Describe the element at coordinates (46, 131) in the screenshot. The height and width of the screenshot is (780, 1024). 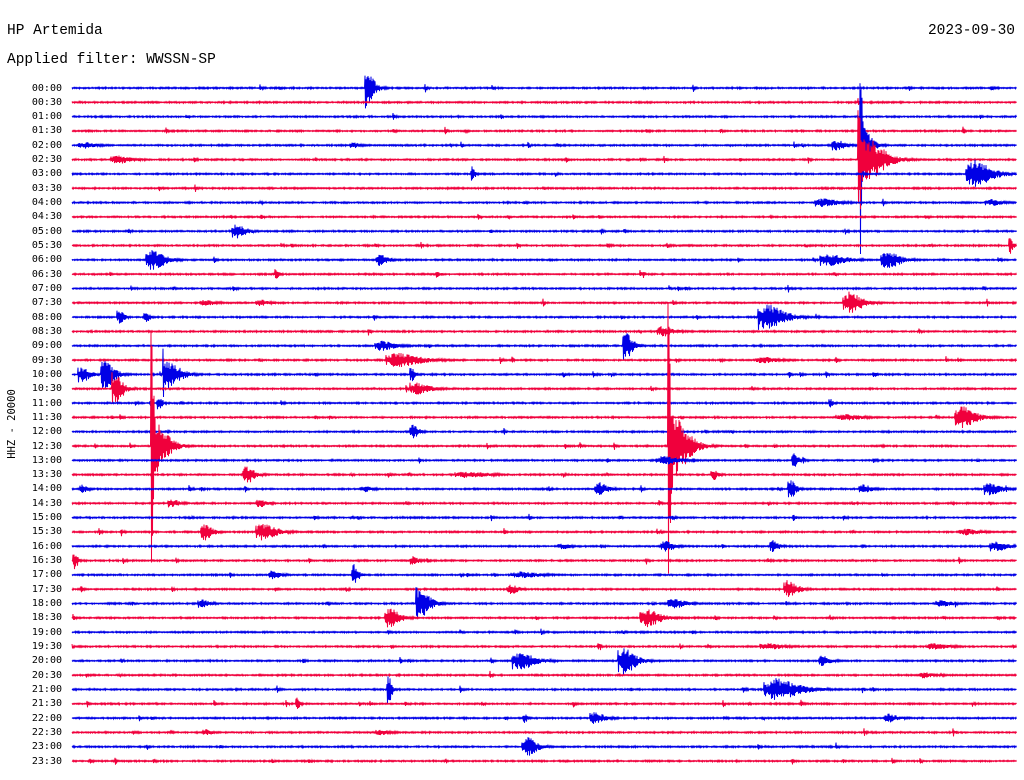
I see `row-label-01-30: 01:30` at that location.